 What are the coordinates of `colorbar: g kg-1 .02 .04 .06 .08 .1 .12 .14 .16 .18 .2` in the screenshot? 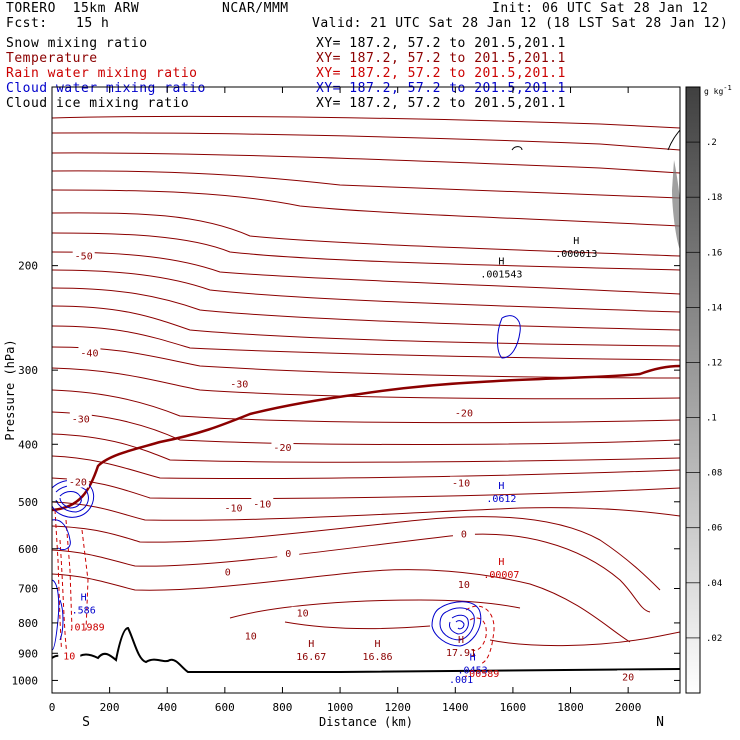 It's located at (708, 389).